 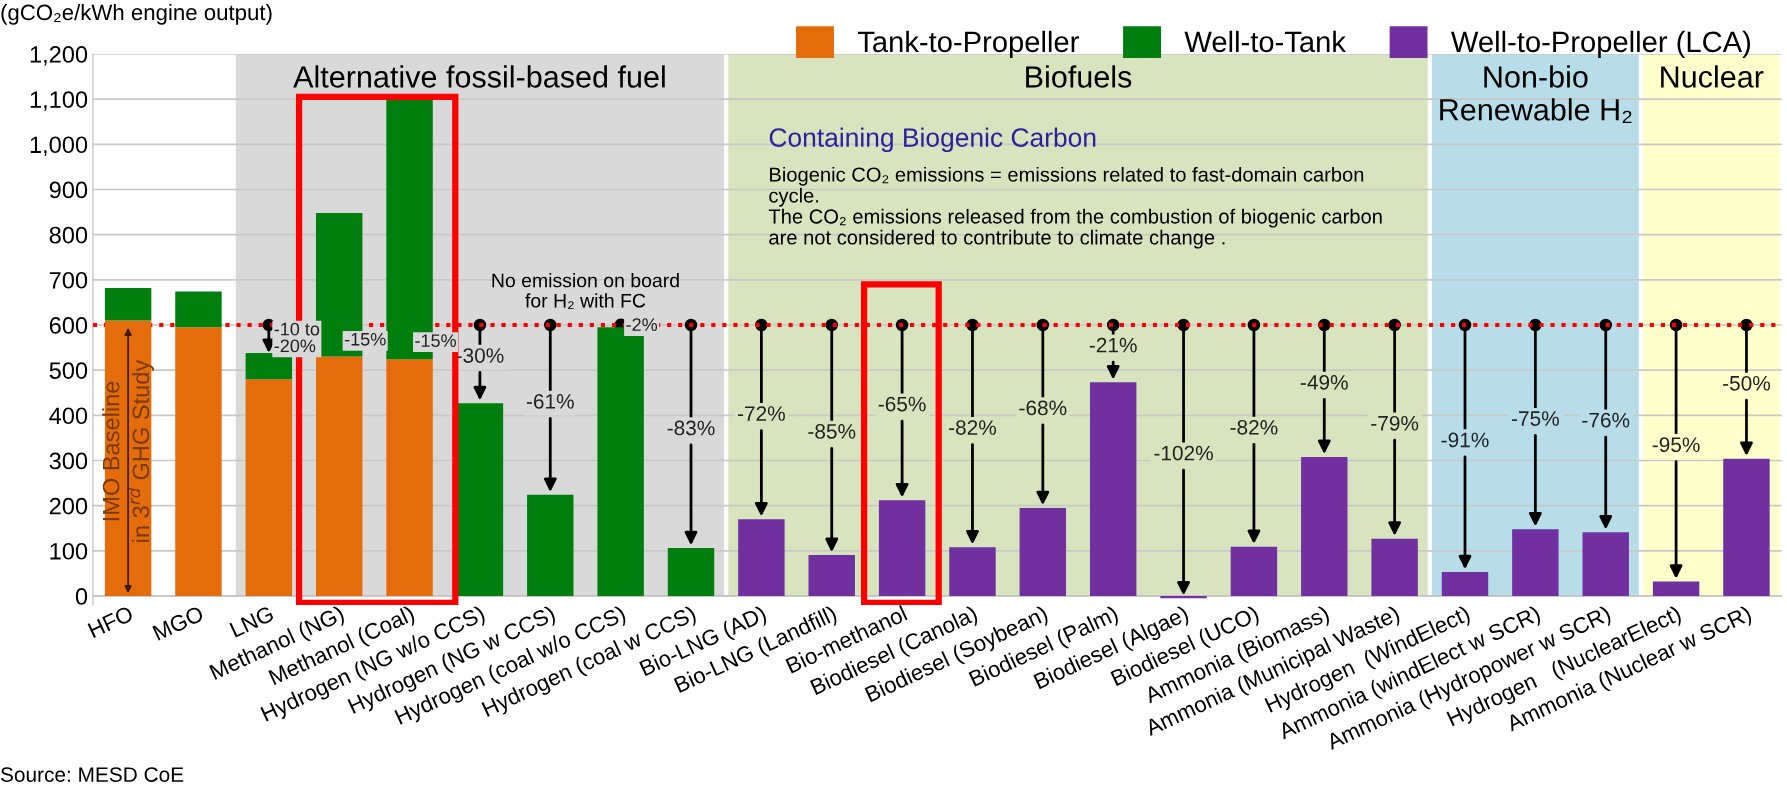 I want to click on band-label: Alternative fossil-based fuel, so click(x=479, y=76).